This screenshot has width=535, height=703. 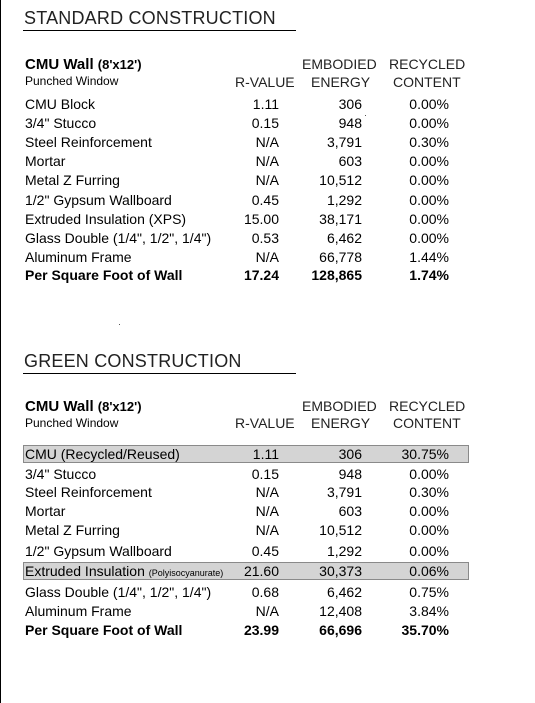 What do you see at coordinates (133, 361) in the screenshot?
I see `section-title: GREEN CONSTRUCTION` at bounding box center [133, 361].